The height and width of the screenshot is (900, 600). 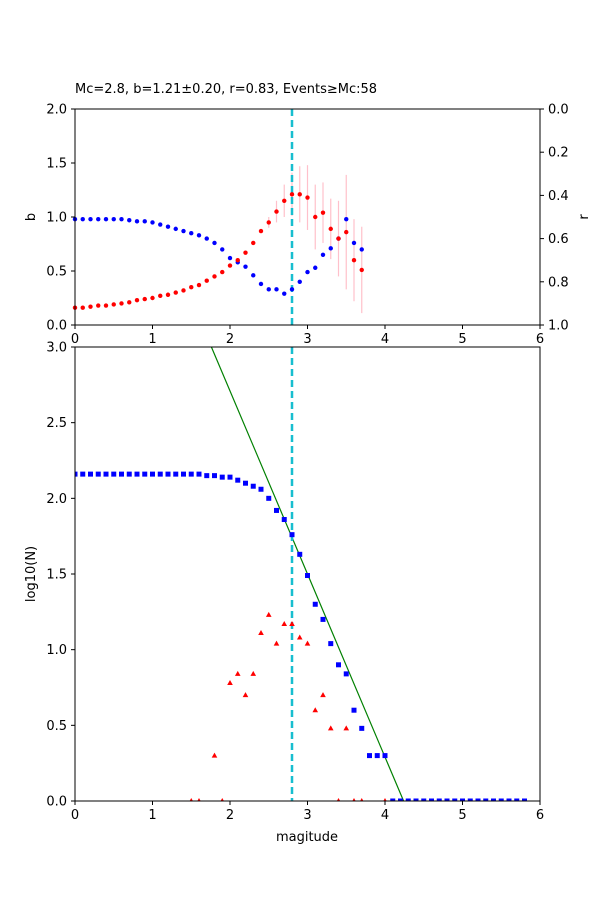 I want to click on top-y-tick-label: 1.5, so click(x=56, y=164).